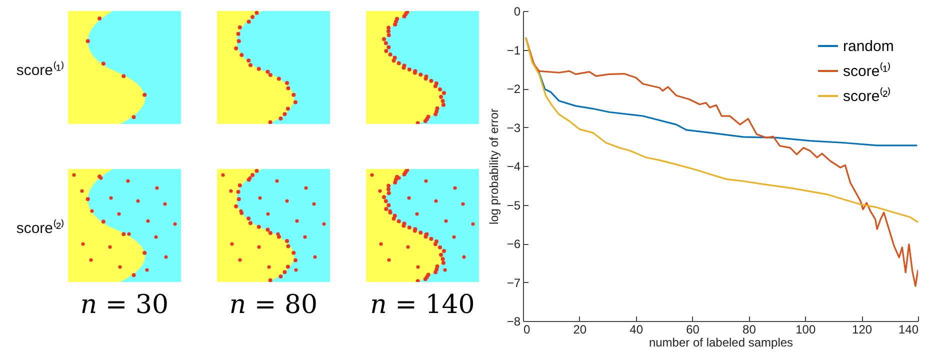 The height and width of the screenshot is (356, 938). What do you see at coordinates (749, 329) in the screenshot?
I see `x-tick-label: 80` at bounding box center [749, 329].